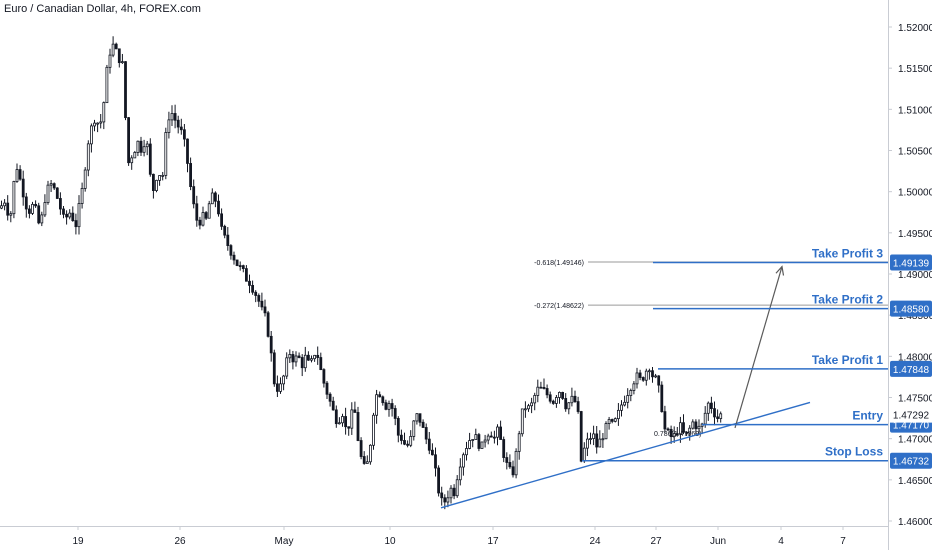  I want to click on y-tick-label: 1.50500, so click(915, 152).